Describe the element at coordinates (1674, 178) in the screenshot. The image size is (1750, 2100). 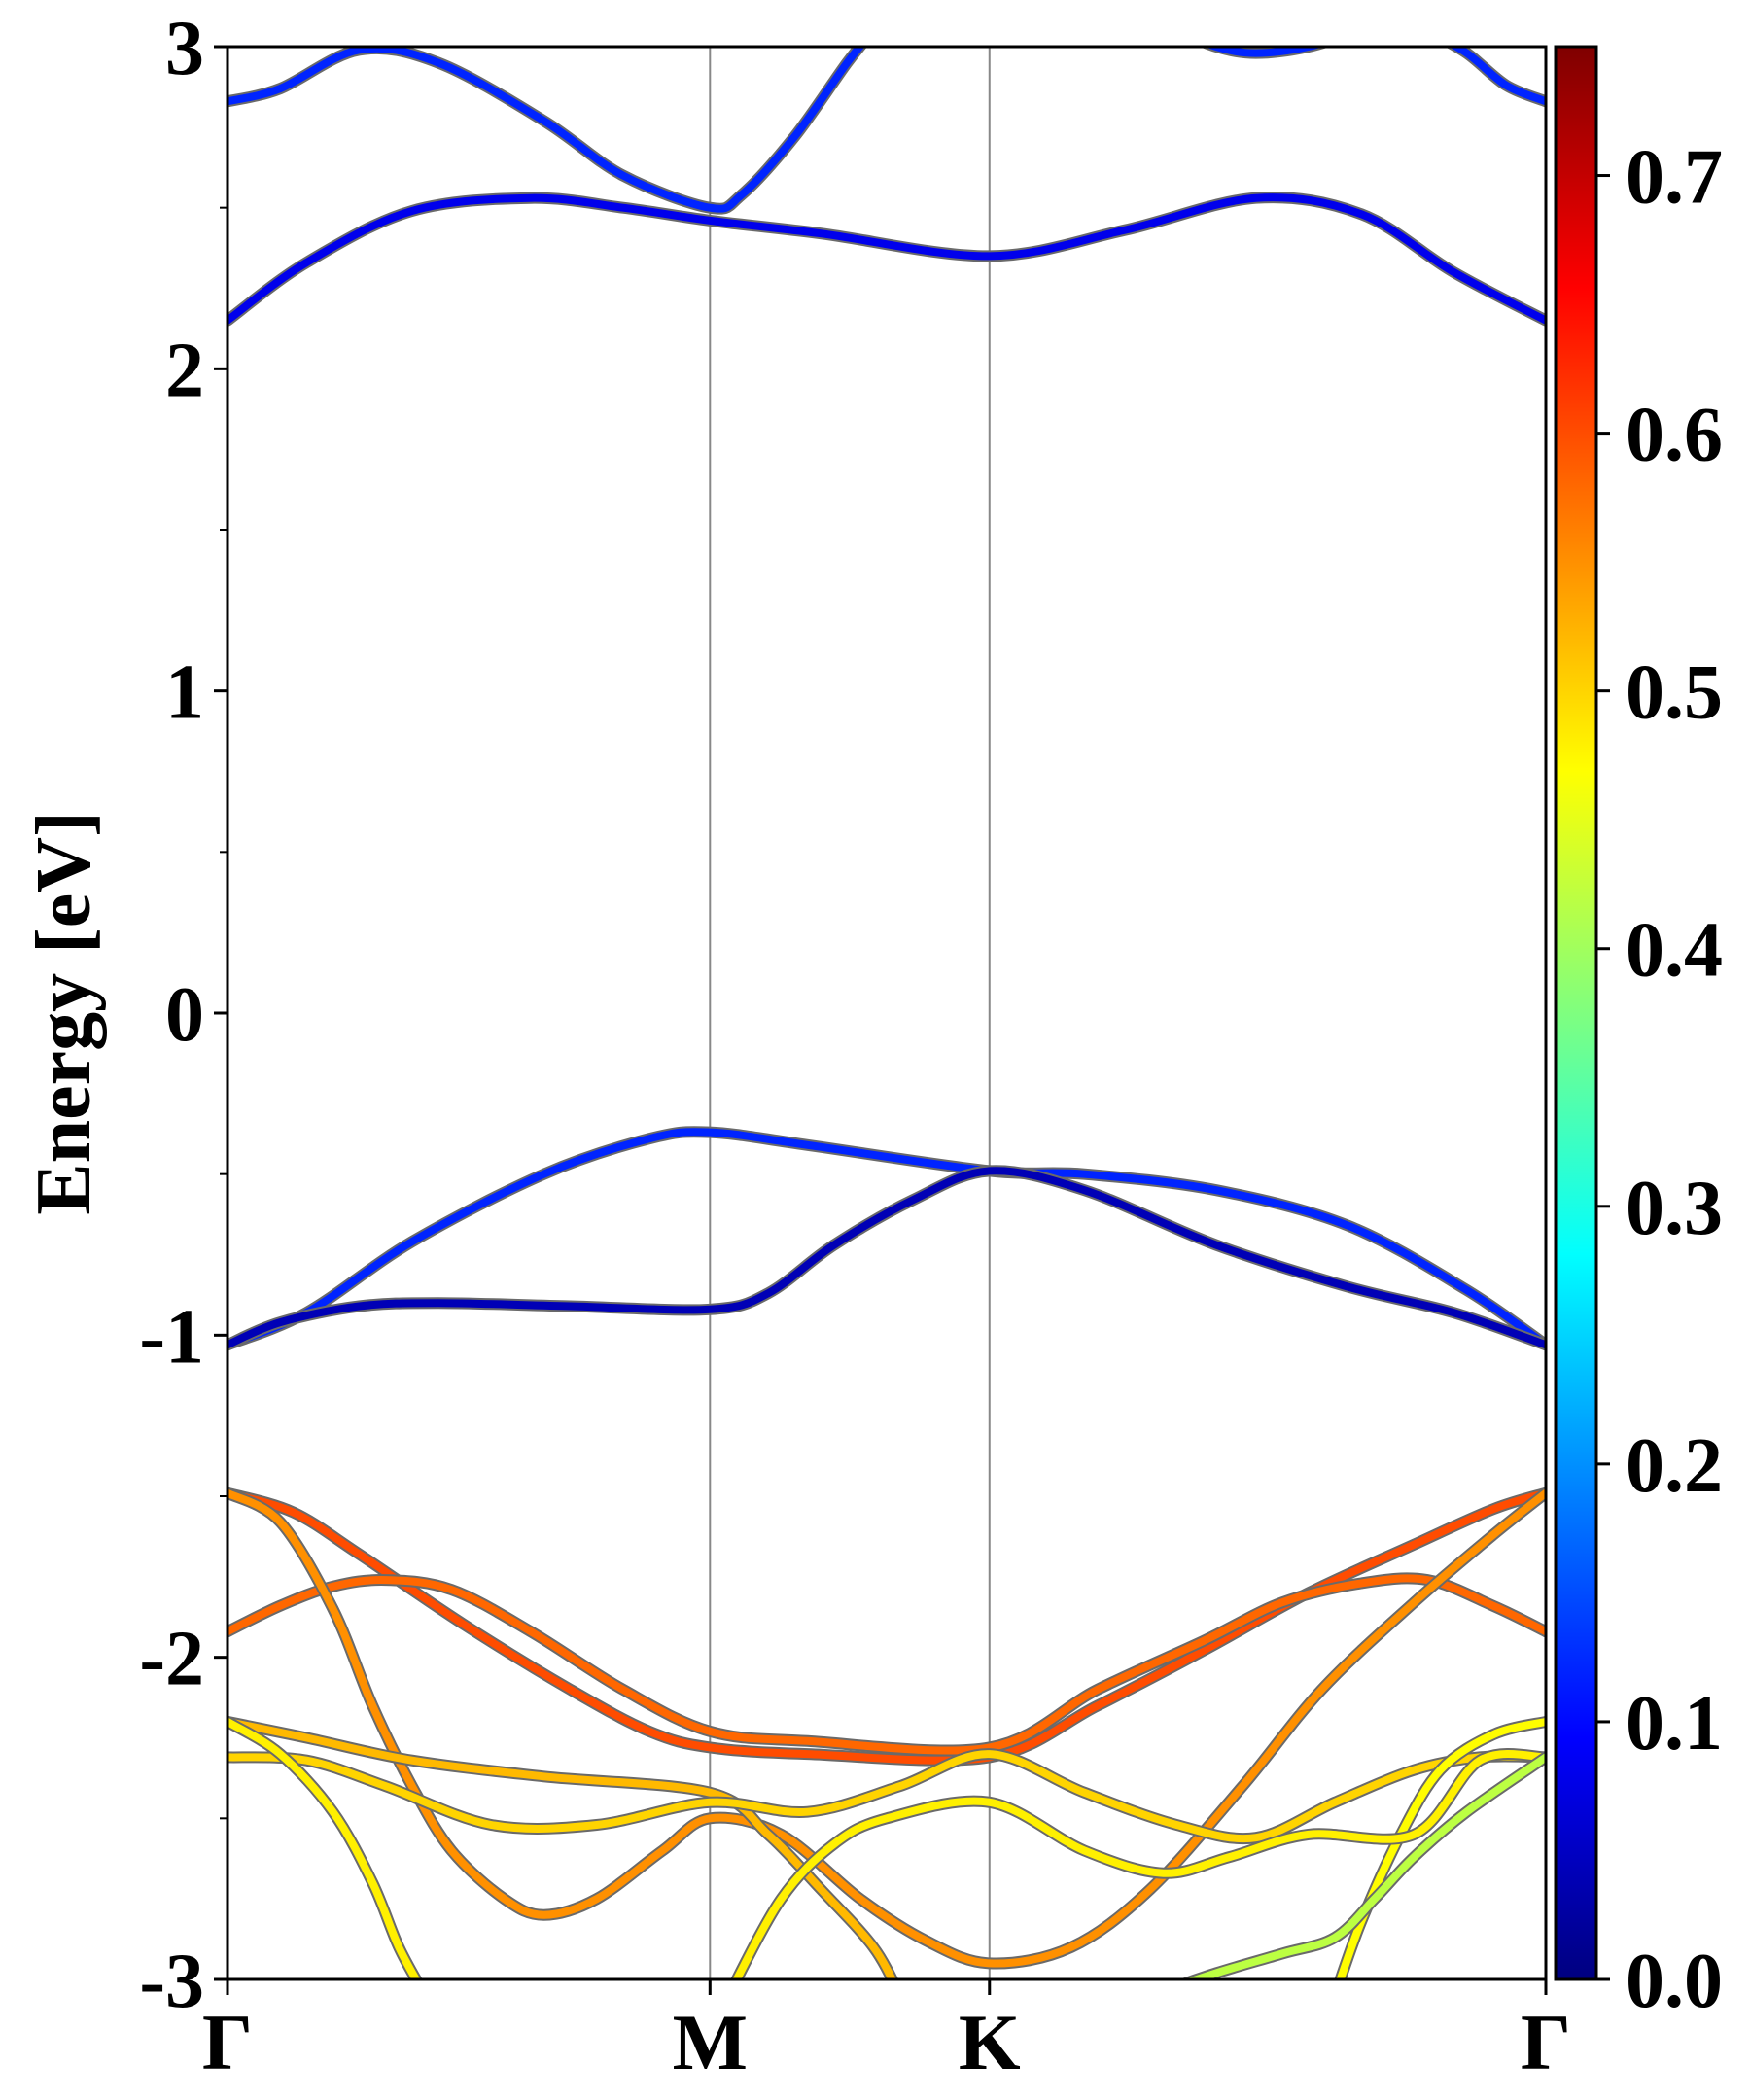
I see `colorbar-tick-label: 0.7` at that location.